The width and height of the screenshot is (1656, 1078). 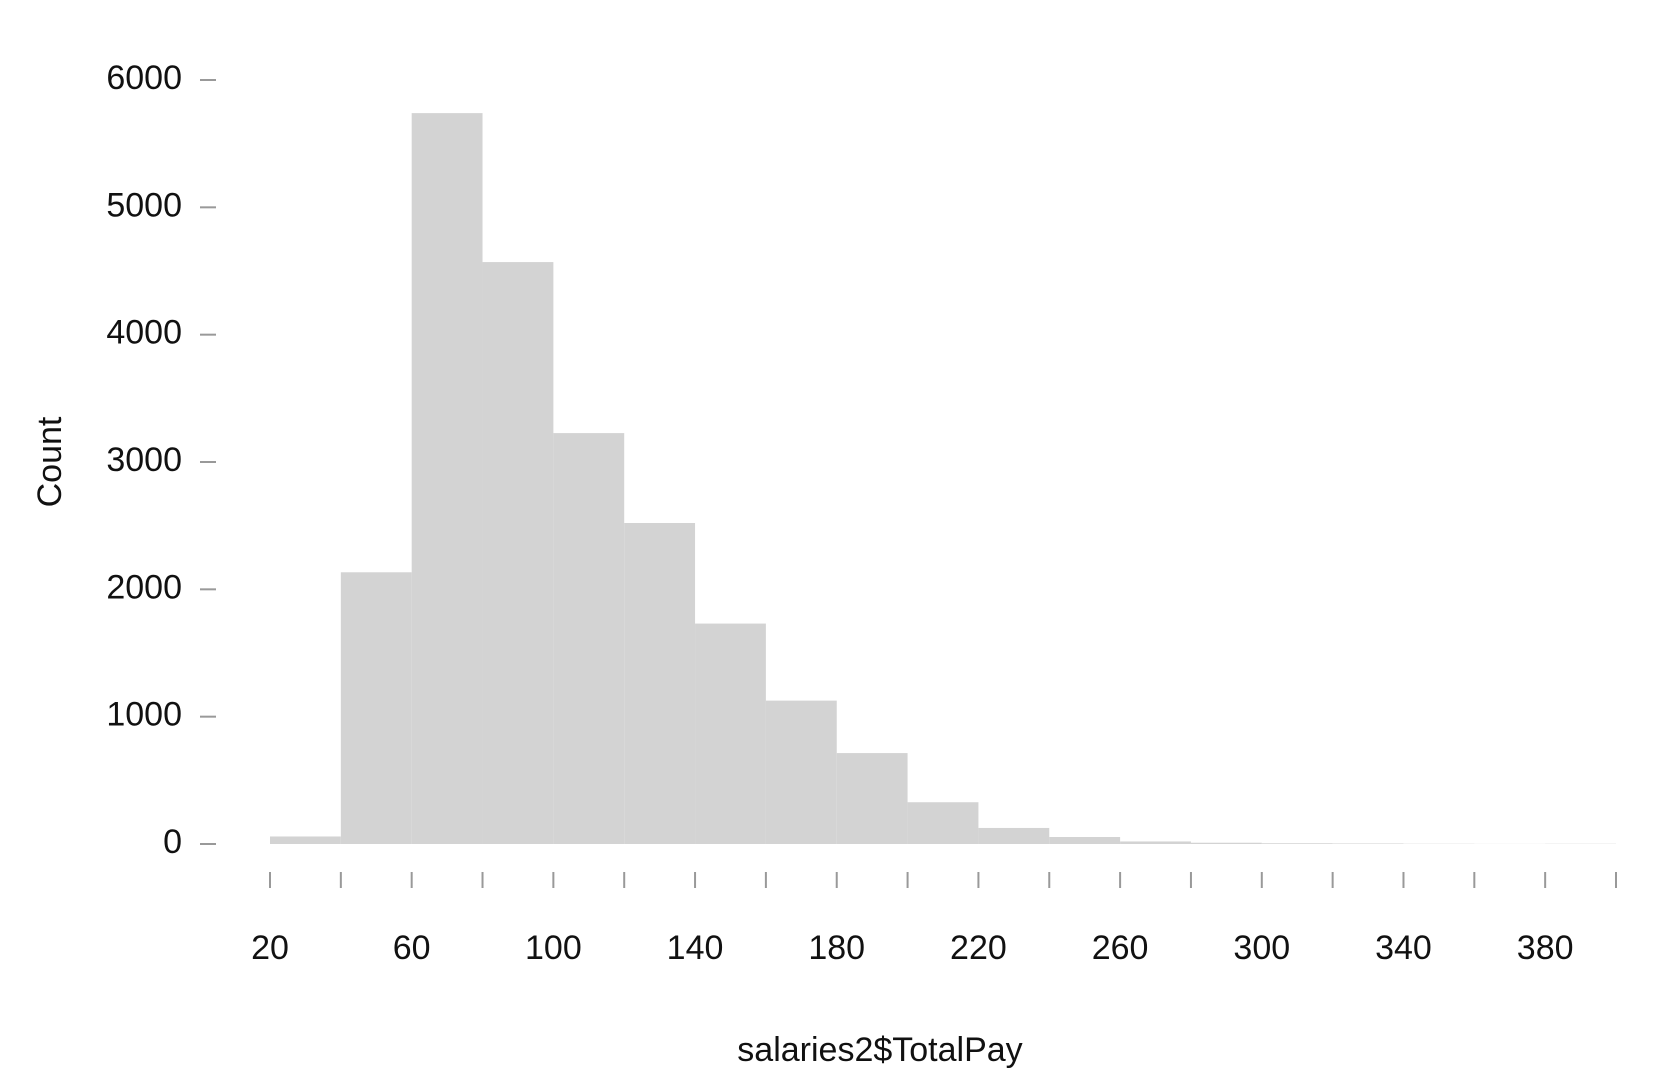 I want to click on x-axis-label: salaries2$TotalPay, so click(x=879, y=1050).